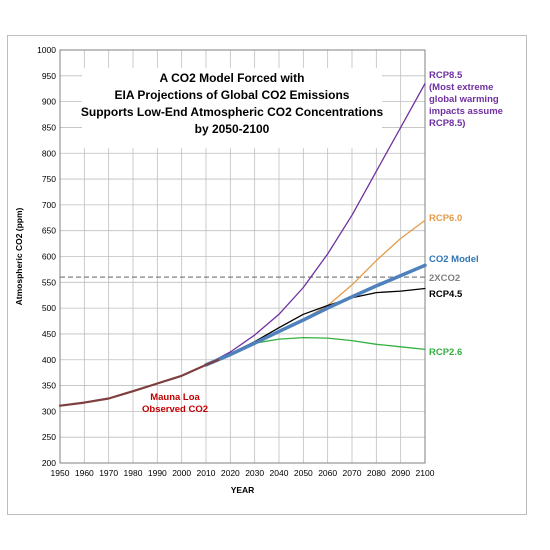 This screenshot has height=550, width=550. What do you see at coordinates (447, 123) in the screenshot?
I see `series-label: RCP8.5)` at bounding box center [447, 123].